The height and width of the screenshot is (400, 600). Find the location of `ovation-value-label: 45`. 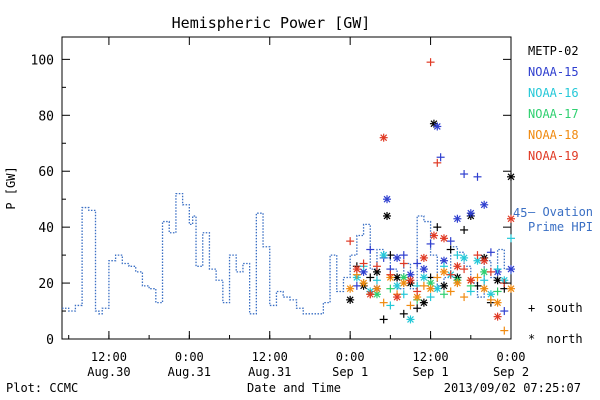

ovation-value-label: 45 is located at coordinates (520, 213).